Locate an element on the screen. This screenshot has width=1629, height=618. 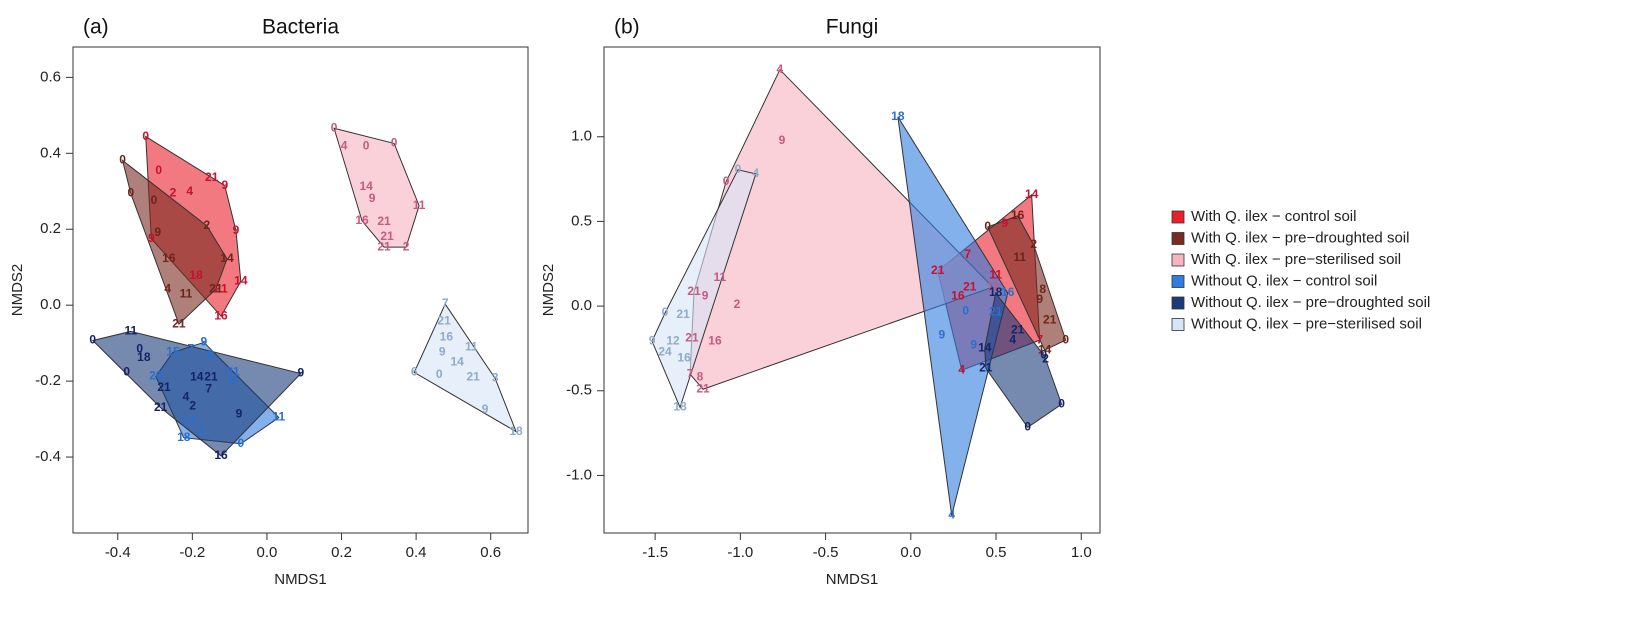
point-label: 18 is located at coordinates (996, 292).